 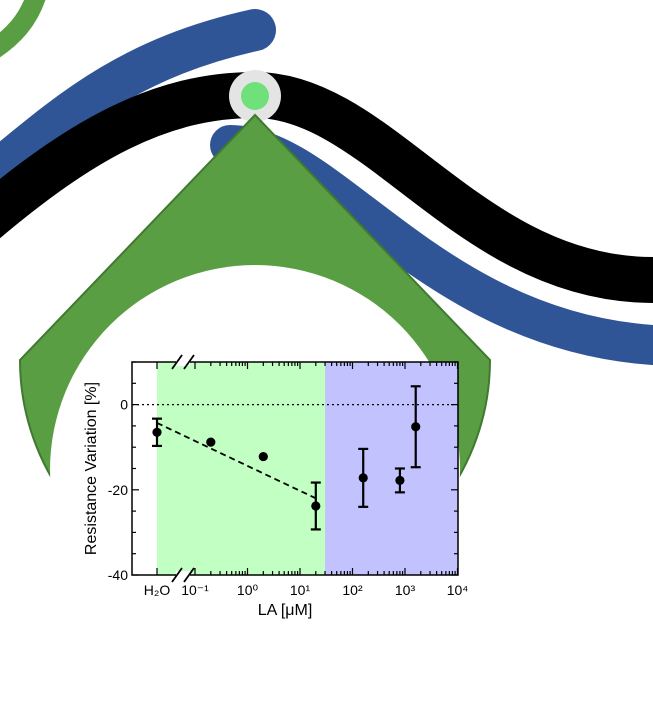 I want to click on x-tick-label: 10⁰, so click(x=248, y=590).